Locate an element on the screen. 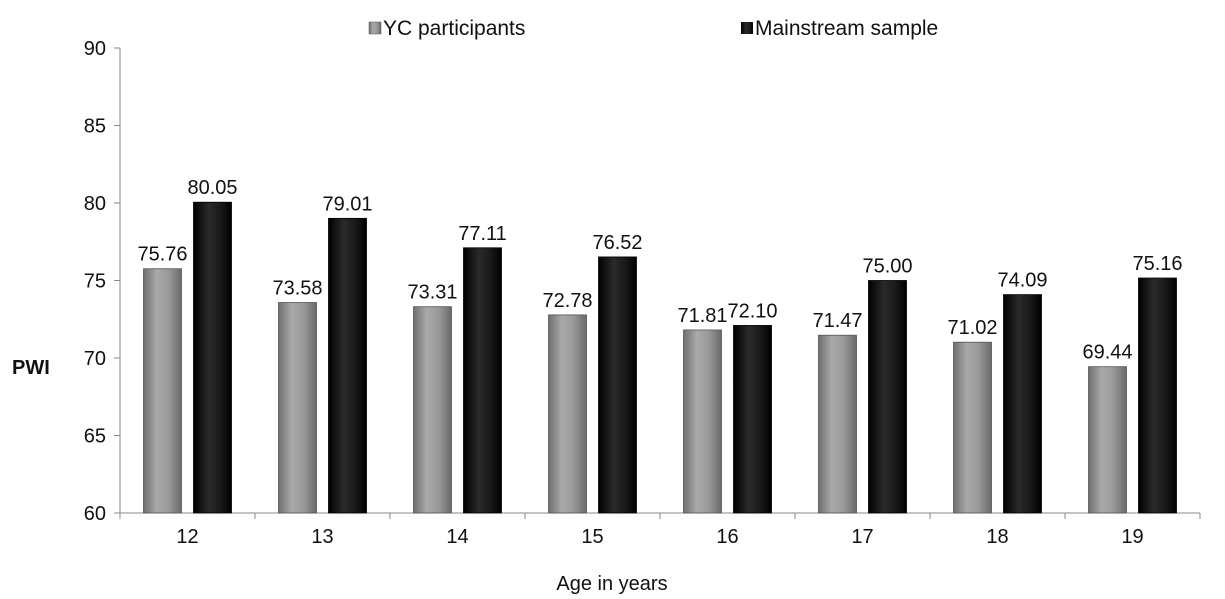  x-tick-label: 15 is located at coordinates (592, 537).